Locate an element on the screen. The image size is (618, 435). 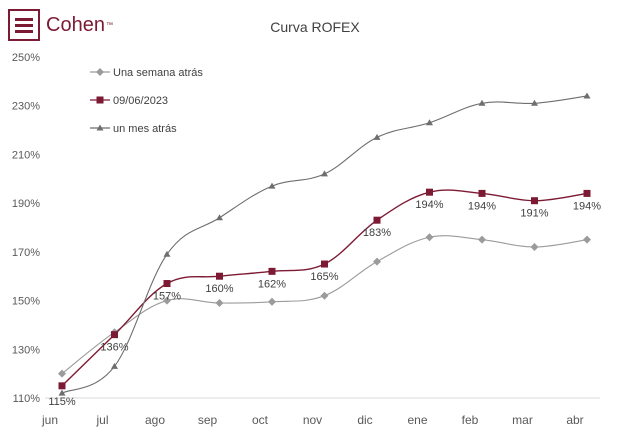
legend-label: un mes atrás is located at coordinates (145, 129).